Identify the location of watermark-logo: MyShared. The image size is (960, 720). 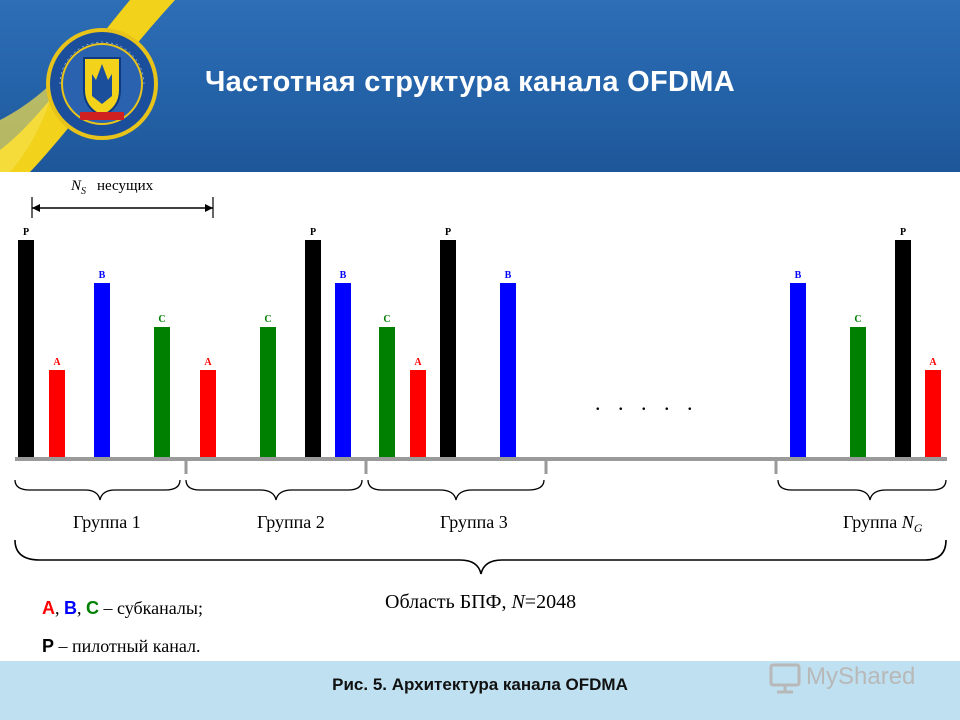
(863, 677).